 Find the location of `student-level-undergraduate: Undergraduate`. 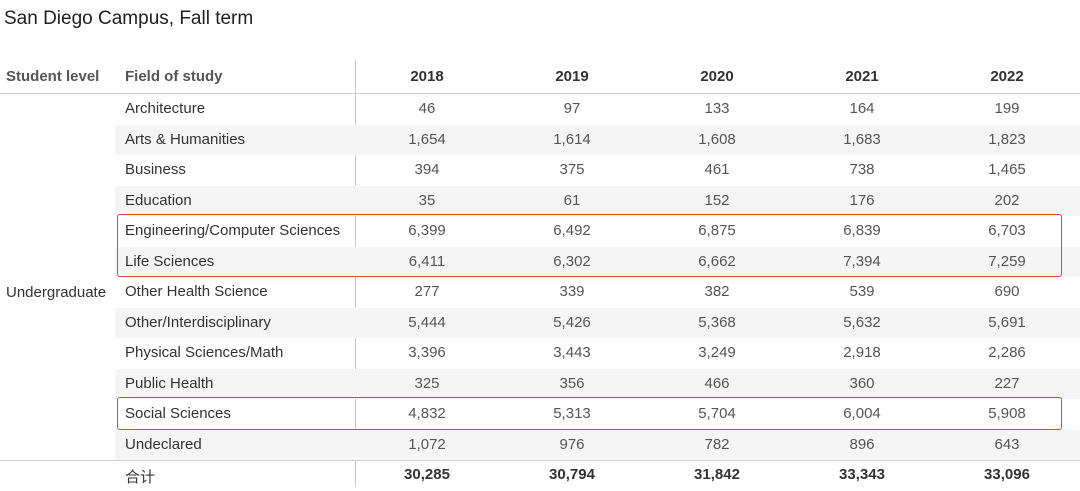

student-level-undergraduate: Undergraduate is located at coordinates (56, 292).